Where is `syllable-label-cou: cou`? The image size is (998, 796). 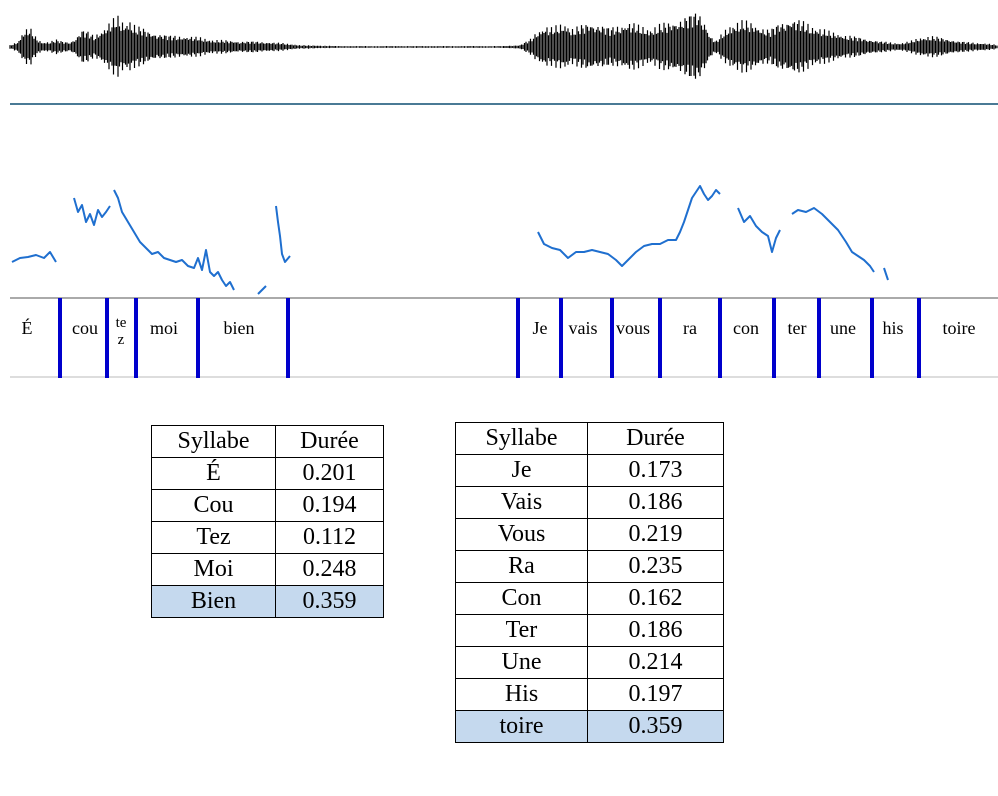 syllable-label-cou: cou is located at coordinates (85, 328).